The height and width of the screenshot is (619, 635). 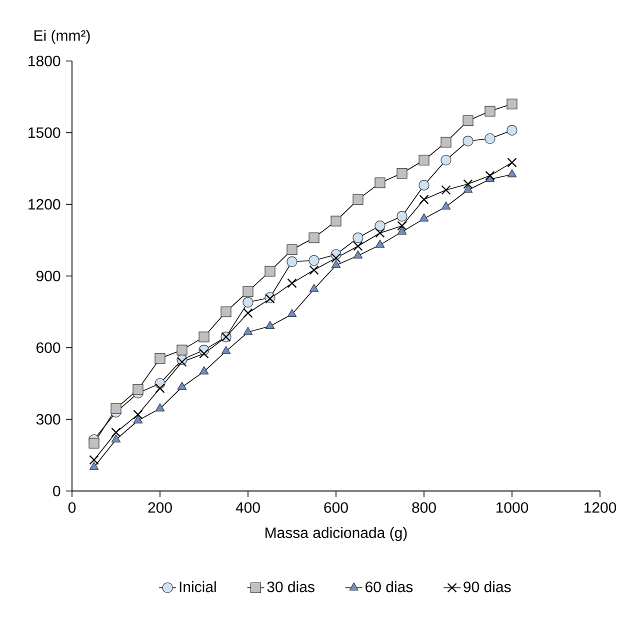 I want to click on x-tick-label: 400, so click(x=248, y=507).